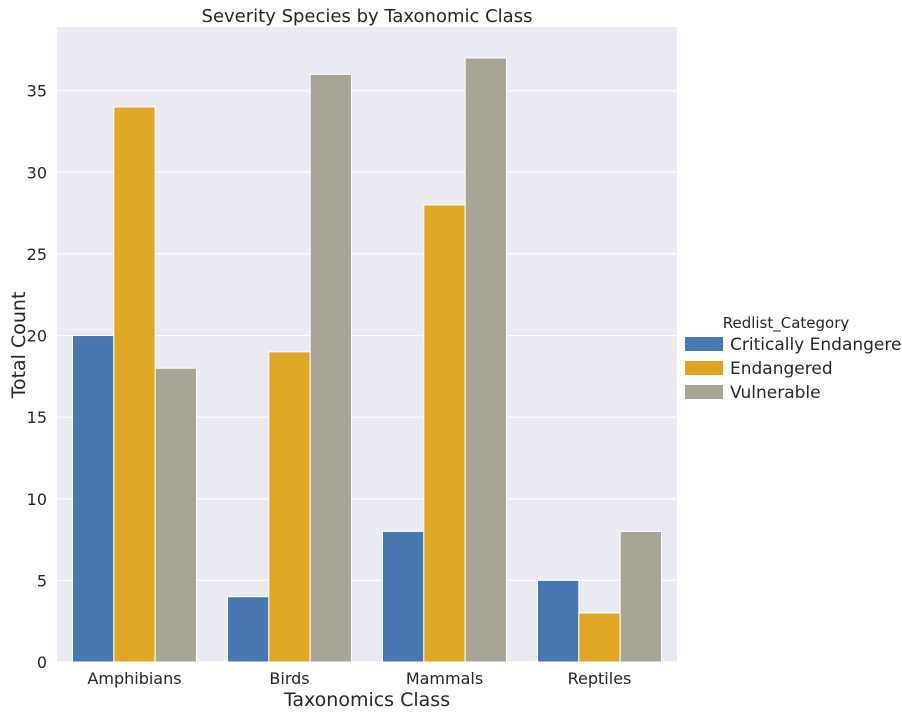  Describe the element at coordinates (359, 678) in the screenshot. I see `x-tick-labels: Amphibians Birds Mammals Reptiles` at that location.